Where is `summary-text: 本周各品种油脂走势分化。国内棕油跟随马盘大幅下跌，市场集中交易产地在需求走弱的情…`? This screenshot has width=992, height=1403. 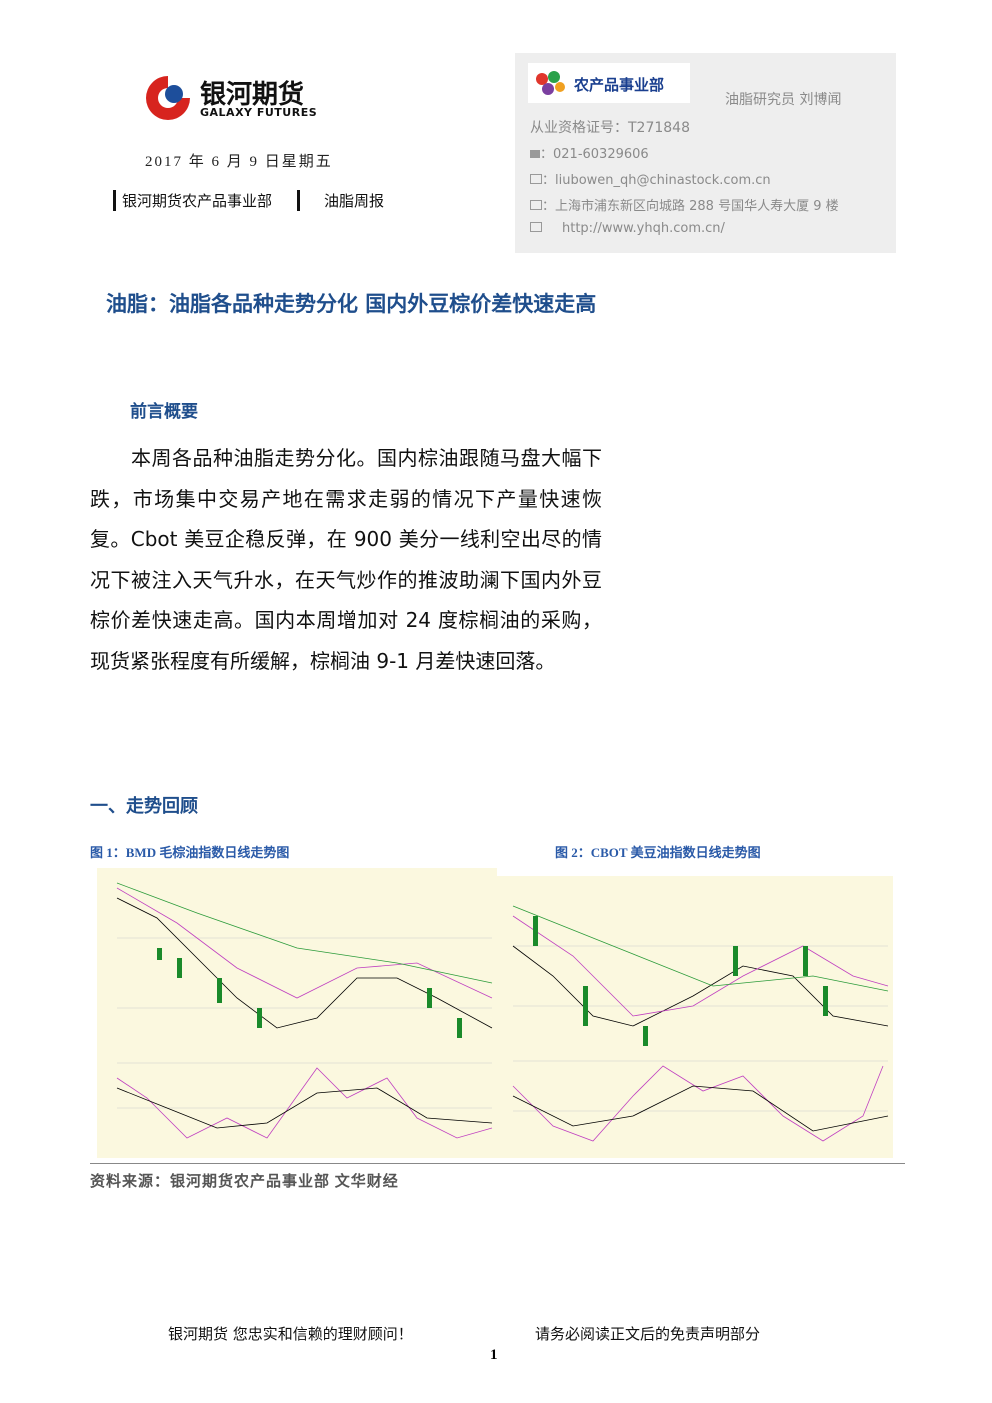
summary-text: 本周各品种油脂走势分化。国内棕油跟随马盘大幅下跌，市场集中交易产地在需求走弱的情… is located at coordinates (346, 559).